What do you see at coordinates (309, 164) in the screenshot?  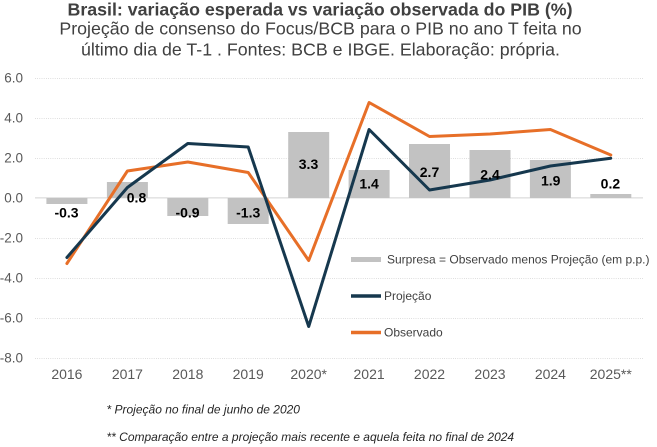 I see `svg-text: 3.3` at bounding box center [309, 164].